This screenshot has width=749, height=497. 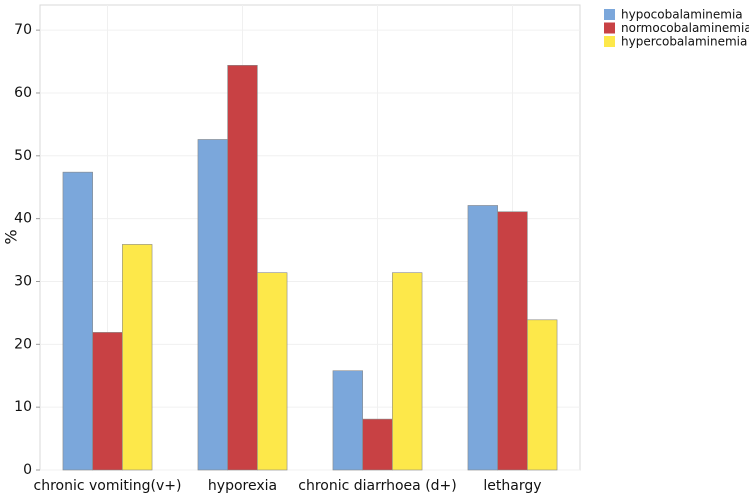 I want to click on legend-label: hypercobalaminemia, so click(x=684, y=42).